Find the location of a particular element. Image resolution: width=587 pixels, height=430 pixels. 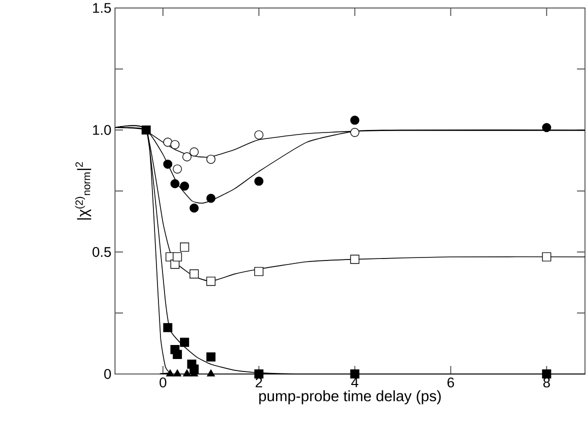

y-tick-label: 1.0 is located at coordinates (102, 130).